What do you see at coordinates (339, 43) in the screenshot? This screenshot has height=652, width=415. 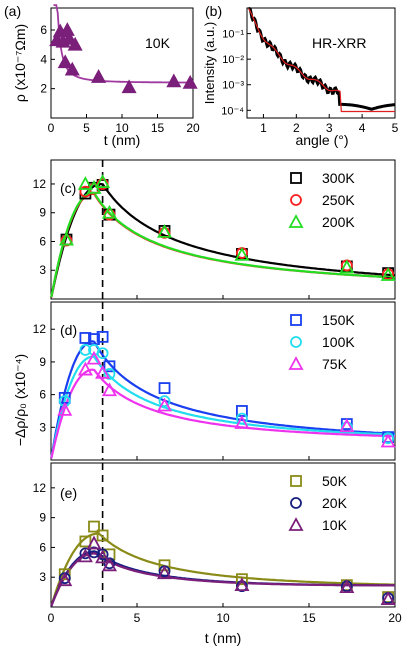 I see `panel-b-annotation: HR-XRR` at bounding box center [339, 43].